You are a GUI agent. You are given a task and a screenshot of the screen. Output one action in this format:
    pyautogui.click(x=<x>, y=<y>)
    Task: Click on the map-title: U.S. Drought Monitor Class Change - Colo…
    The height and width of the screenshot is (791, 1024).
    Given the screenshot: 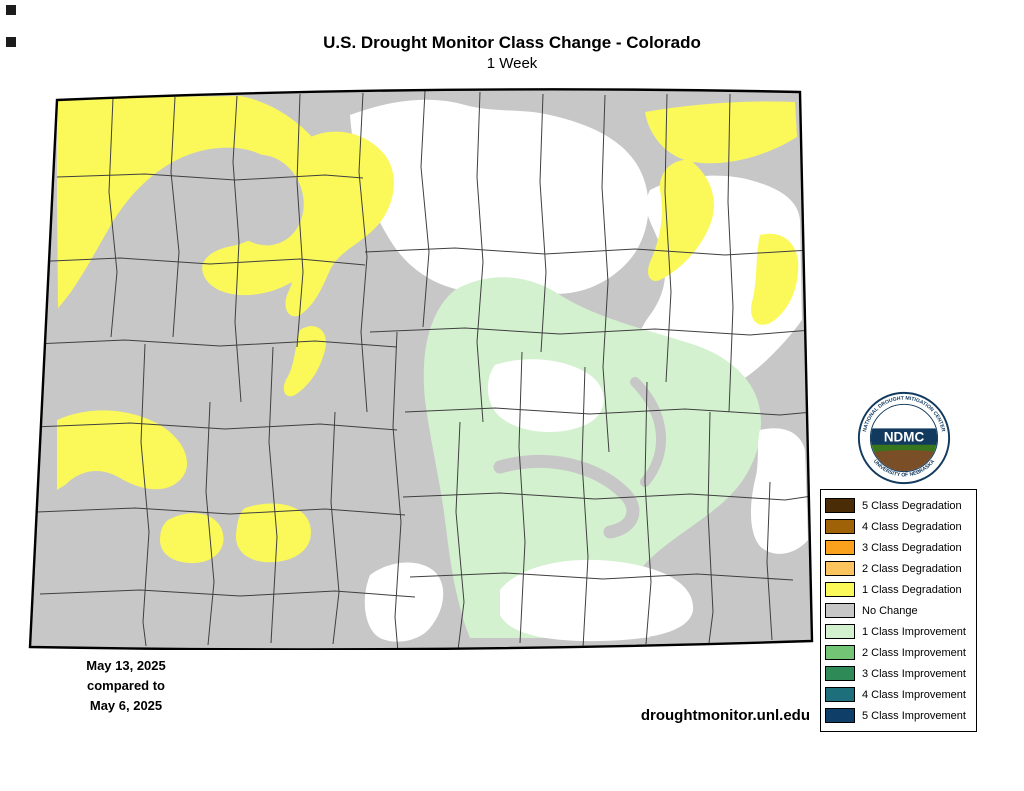 What is the action you would take?
    pyautogui.click(x=512, y=42)
    